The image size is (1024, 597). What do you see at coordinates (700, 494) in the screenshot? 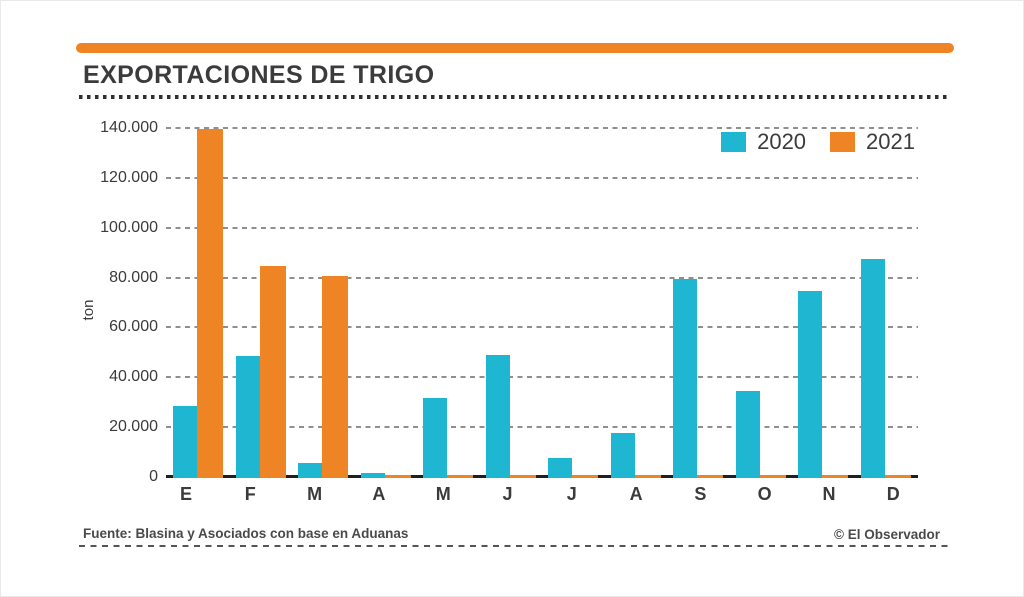
I see `xtick-label-9-S: S` at bounding box center [700, 494].